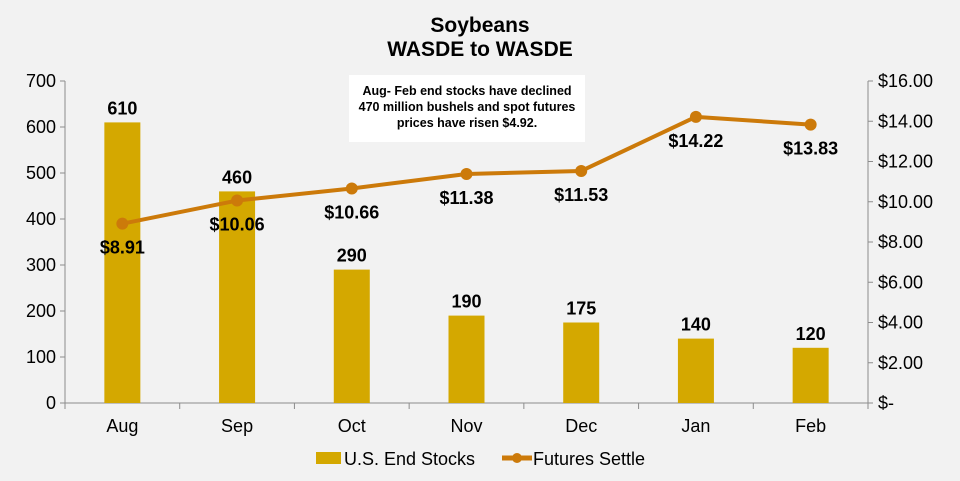 The height and width of the screenshot is (481, 960). Describe the element at coordinates (581, 195) in the screenshot. I see `futures-data-label: $11.53` at that location.